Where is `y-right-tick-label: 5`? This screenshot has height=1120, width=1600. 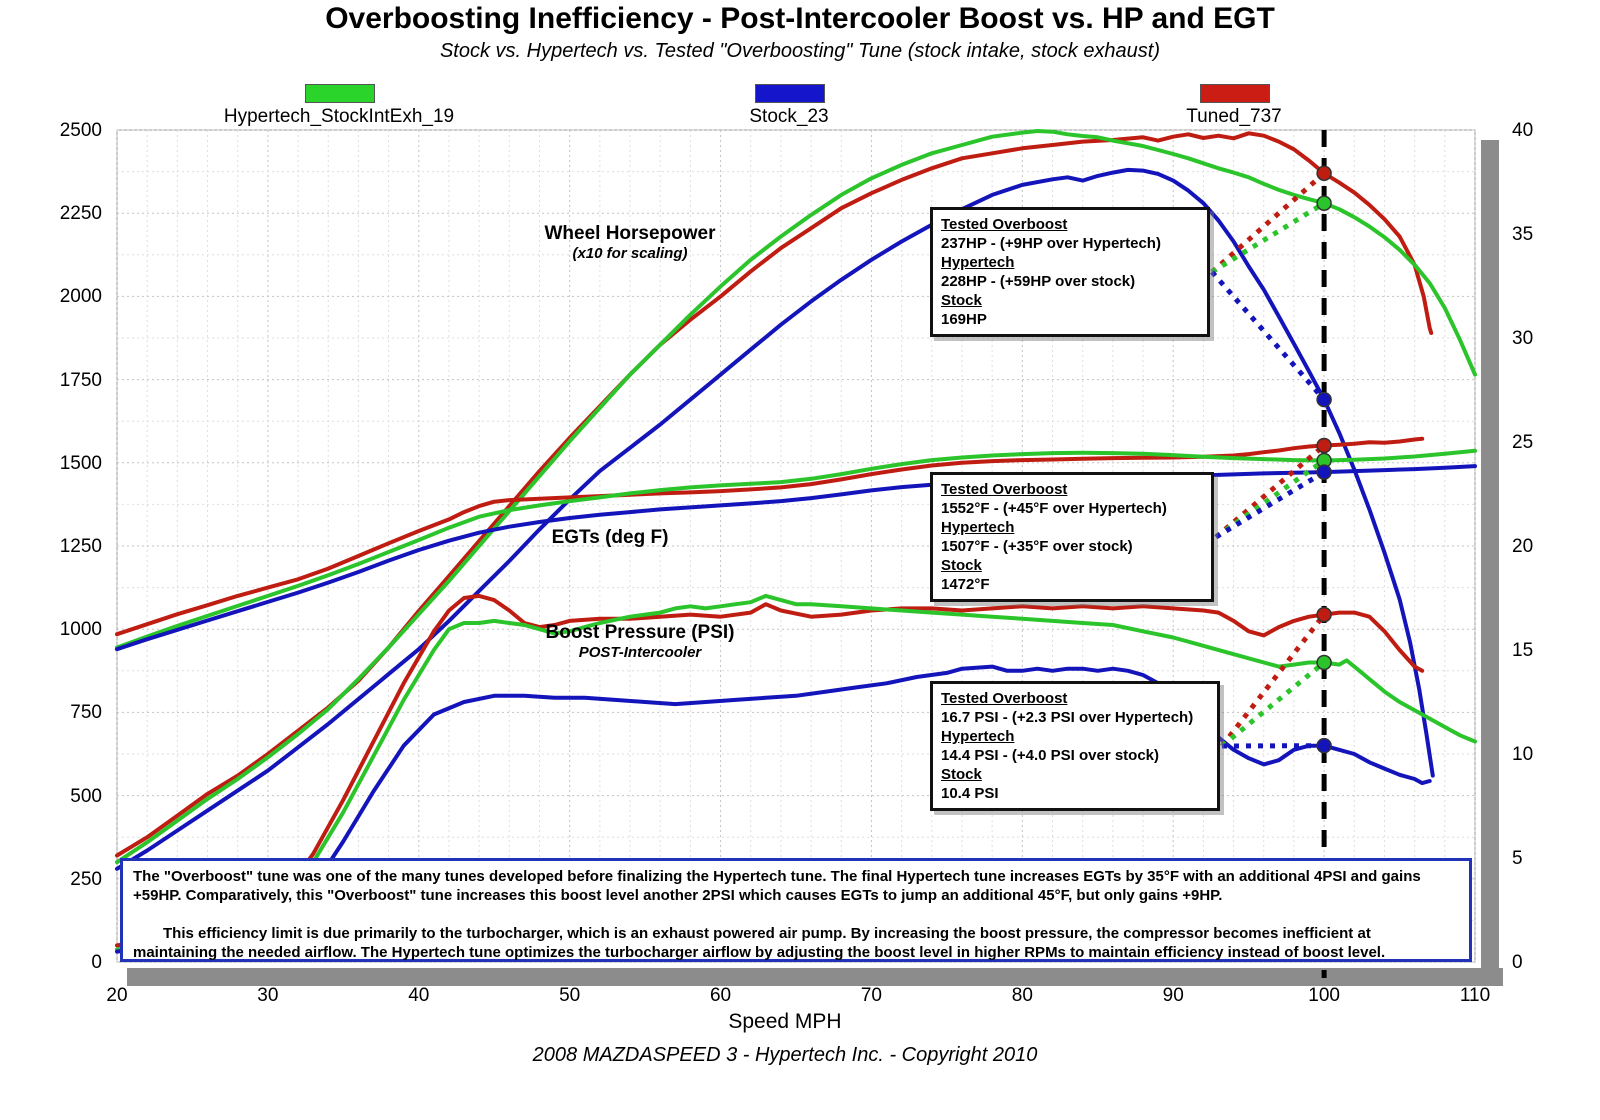 y-right-tick-label: 5 is located at coordinates (1517, 858).